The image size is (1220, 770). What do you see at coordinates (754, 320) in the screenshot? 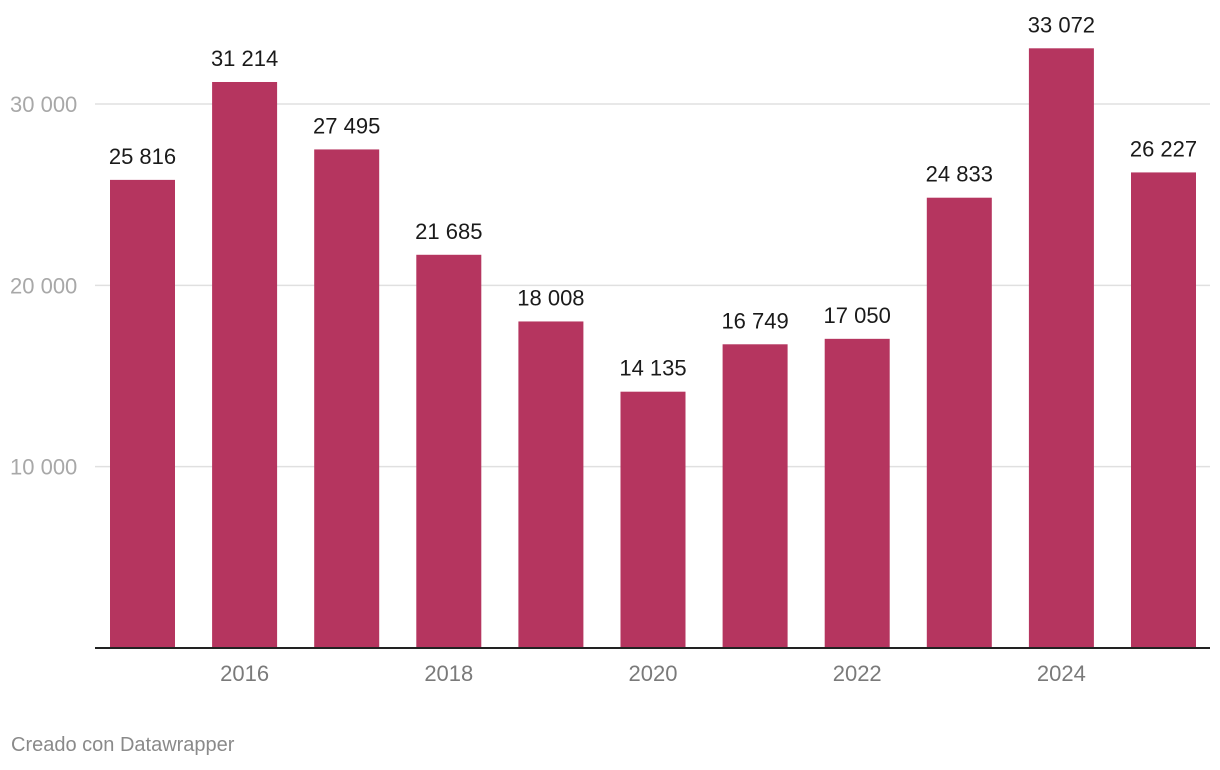
I see `data-label: 16 749` at bounding box center [754, 320].